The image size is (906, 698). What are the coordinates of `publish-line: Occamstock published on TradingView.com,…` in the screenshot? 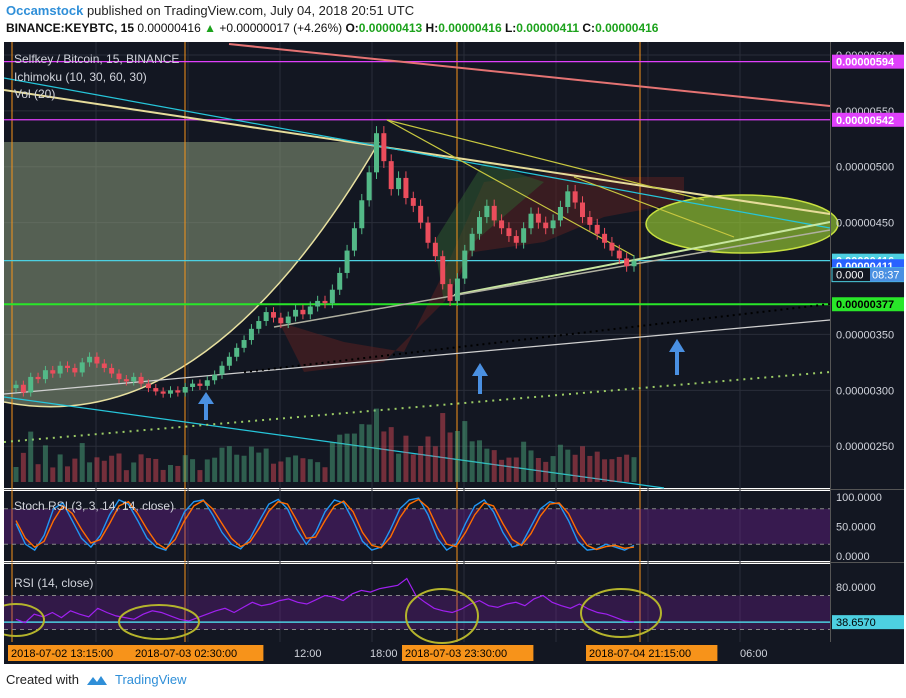 It's located at (210, 10).